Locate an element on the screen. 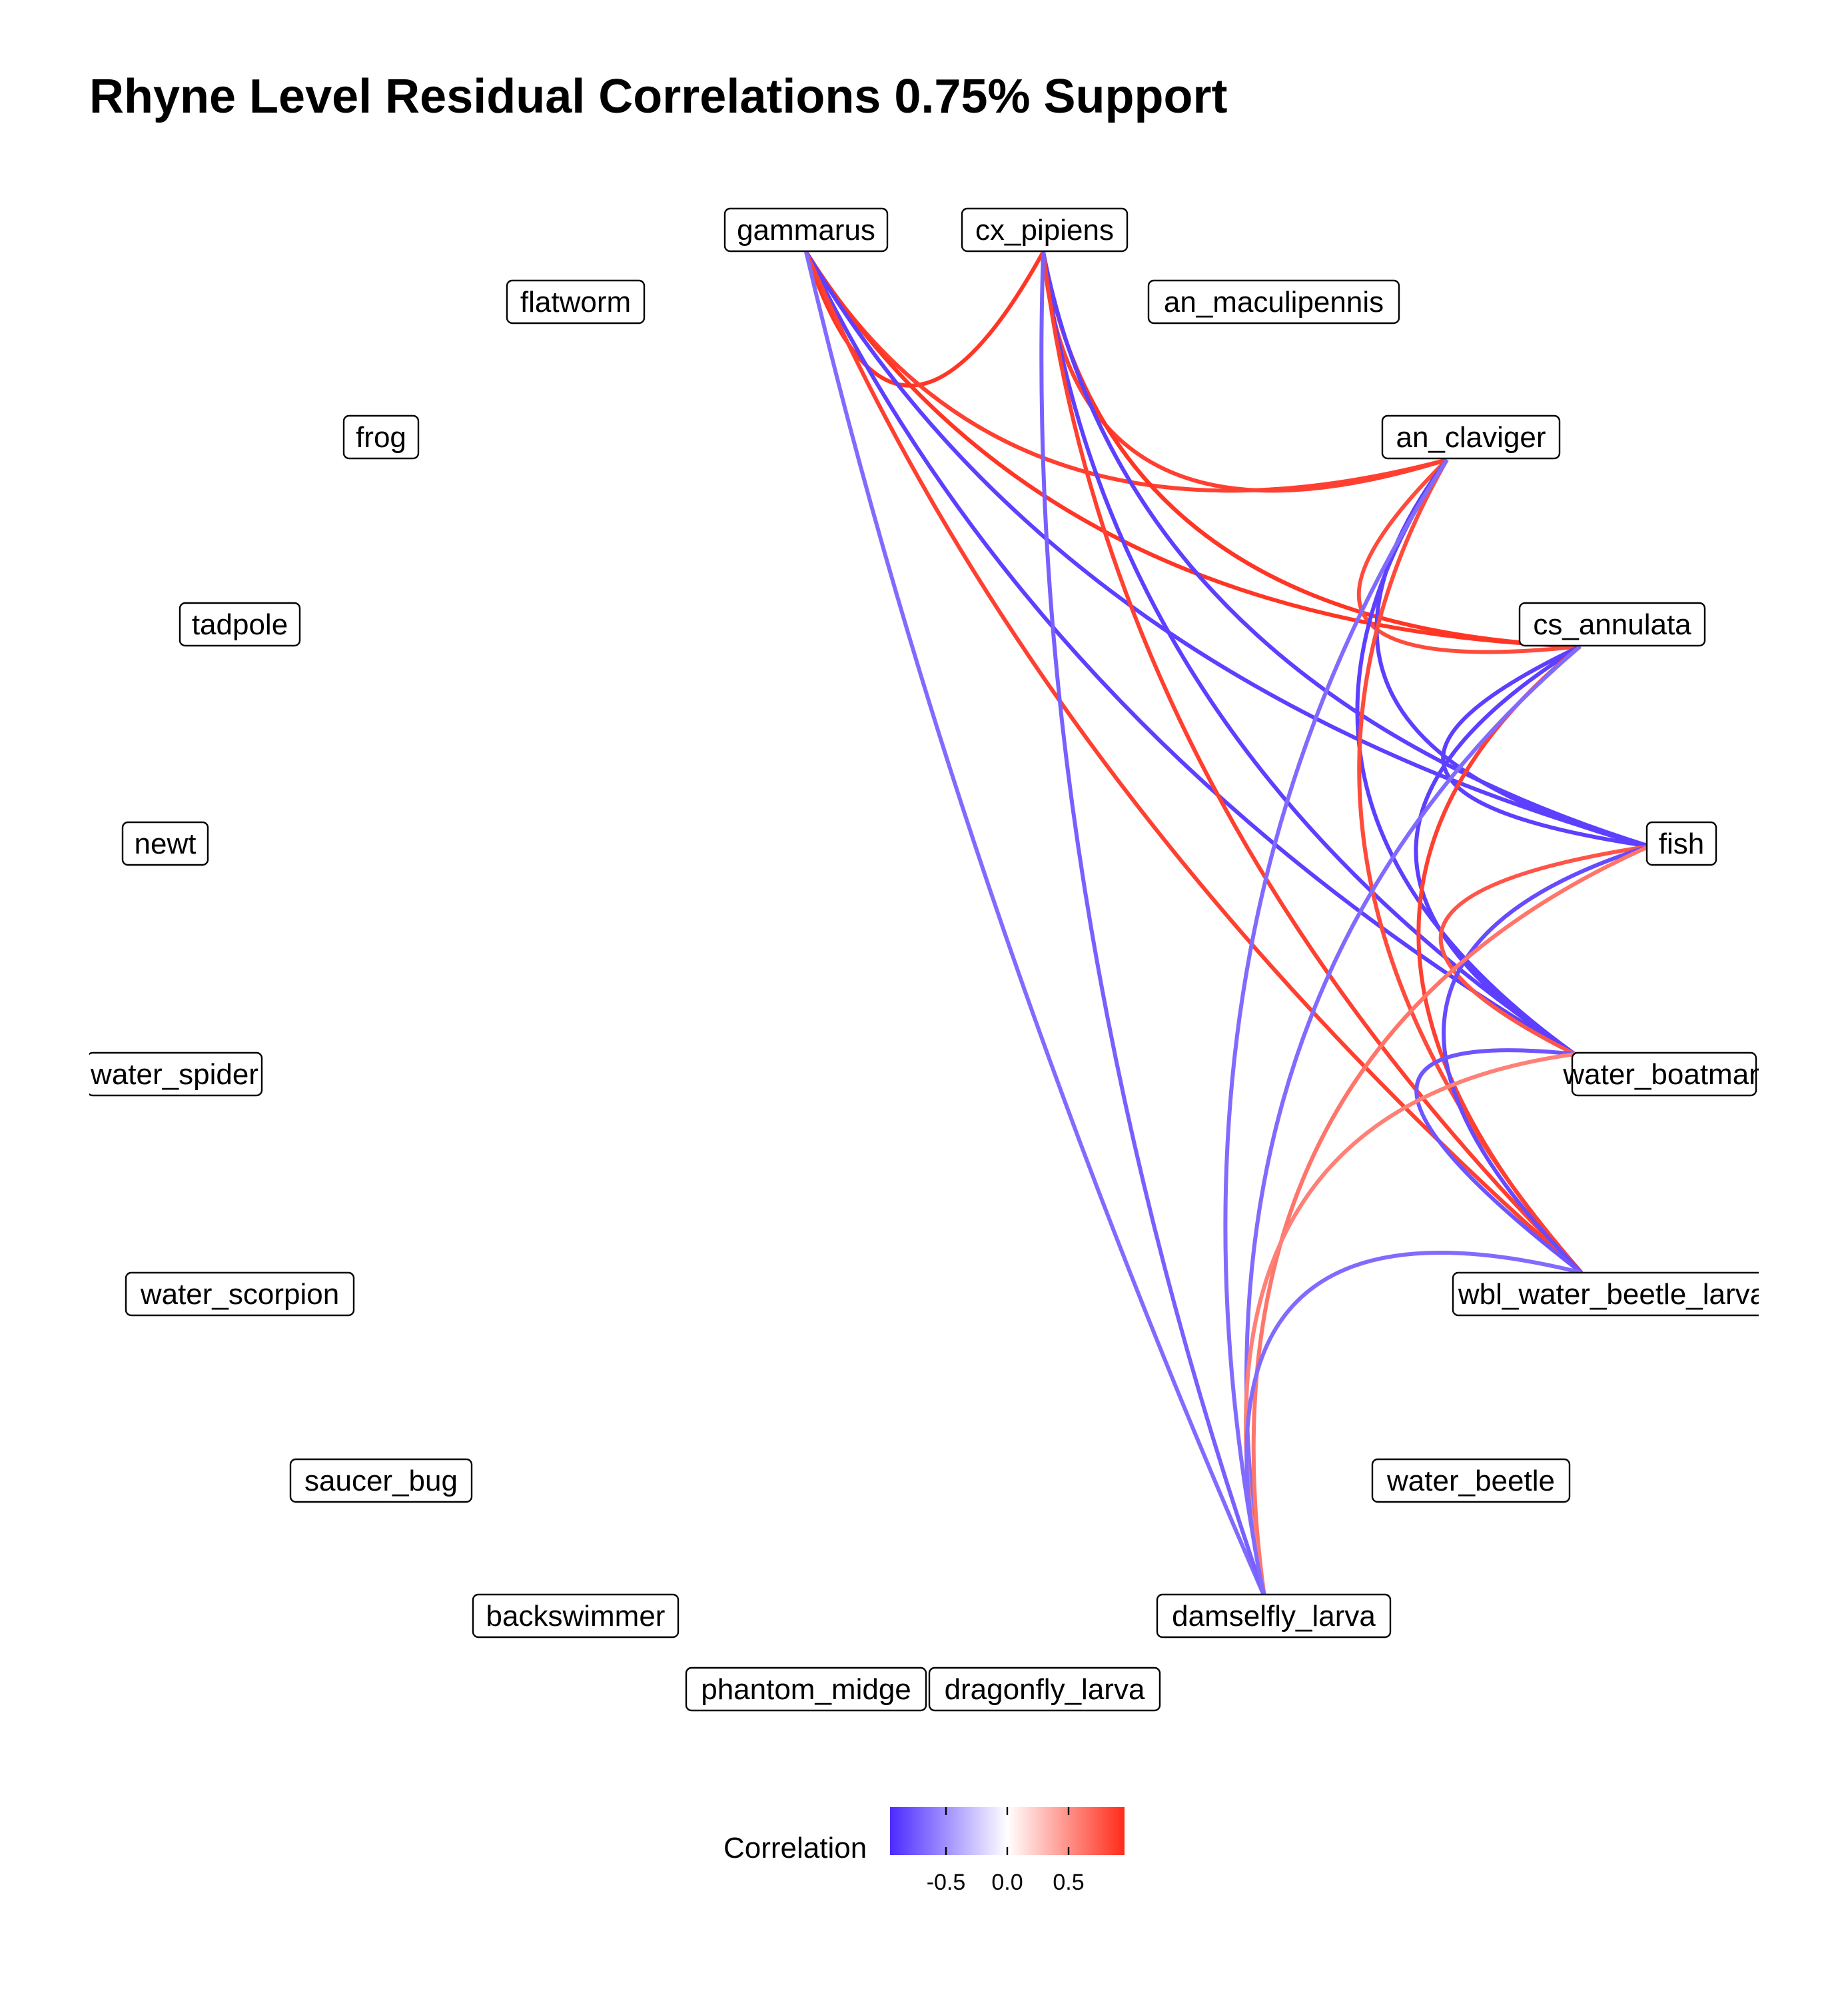 This screenshot has height=2003, width=1848. node-gammarus: gammarus is located at coordinates (806, 230).